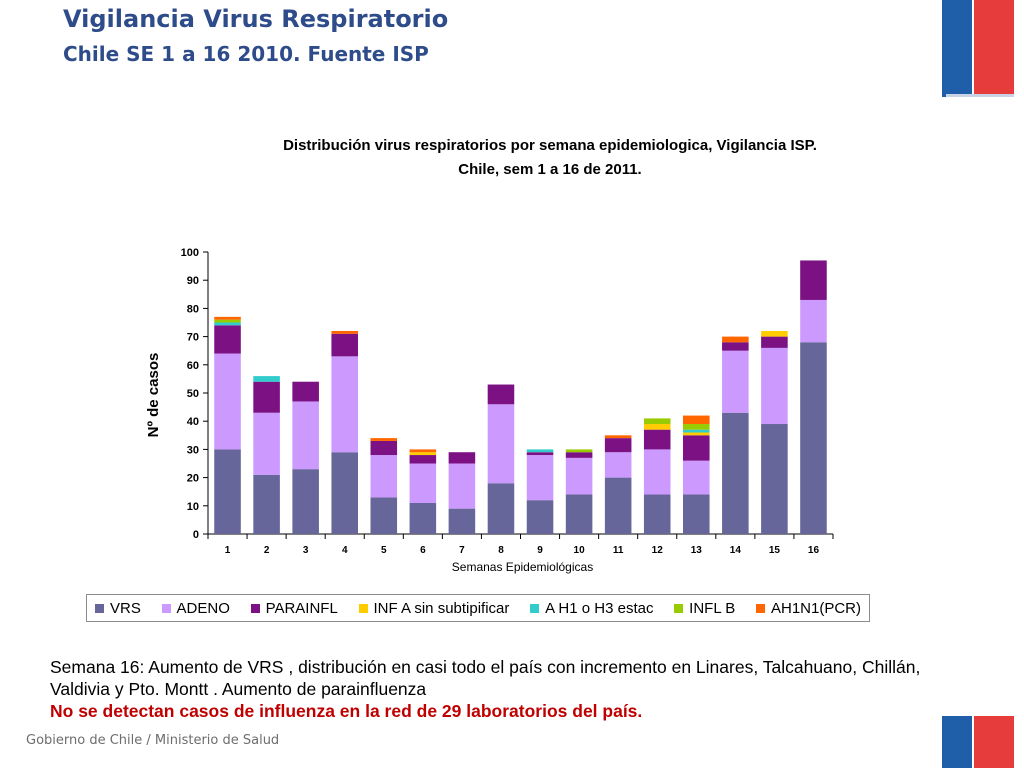  I want to click on x-tick-label: 13, so click(697, 550).